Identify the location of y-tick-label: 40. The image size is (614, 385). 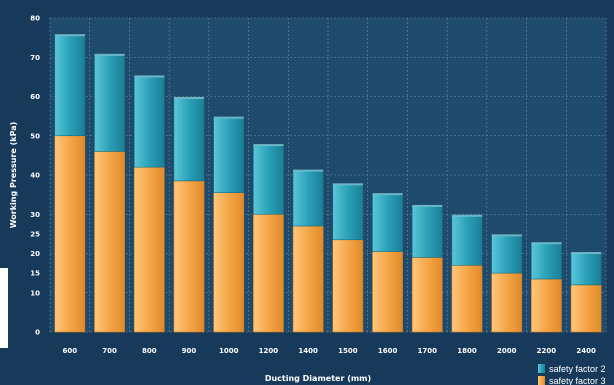
(35, 176).